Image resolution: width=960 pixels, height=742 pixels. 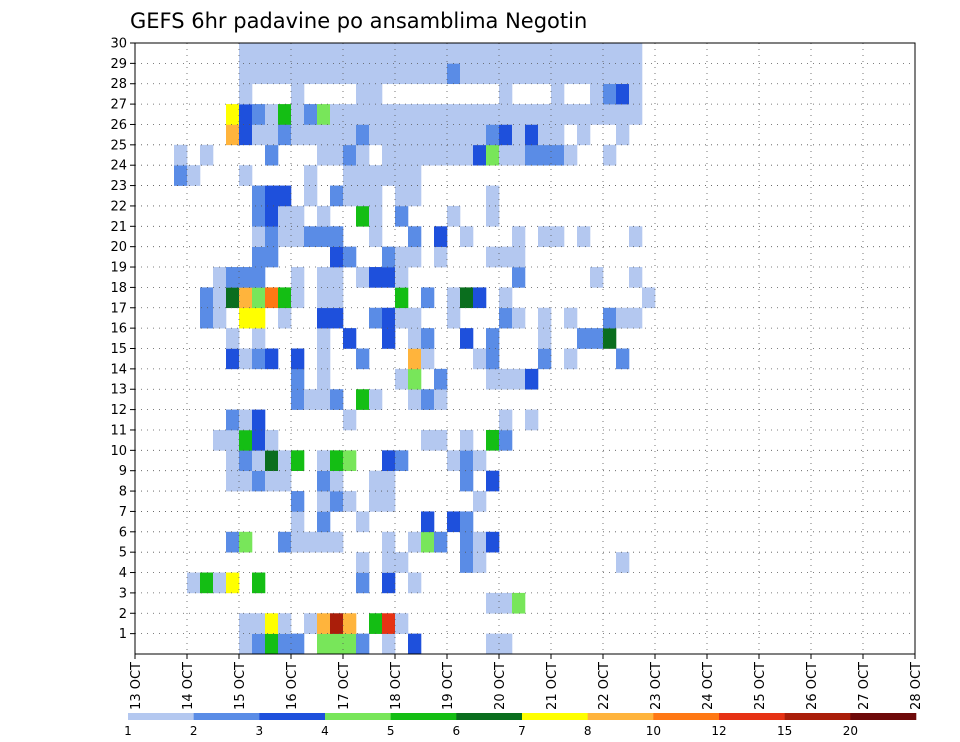 What do you see at coordinates (118, 288) in the screenshot?
I see `y-tick-label: 18` at bounding box center [118, 288].